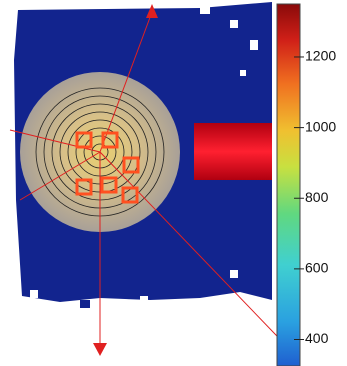 The width and height of the screenshot is (347, 366). I want to click on colorbar-tick-label: 1000, so click(320, 126).